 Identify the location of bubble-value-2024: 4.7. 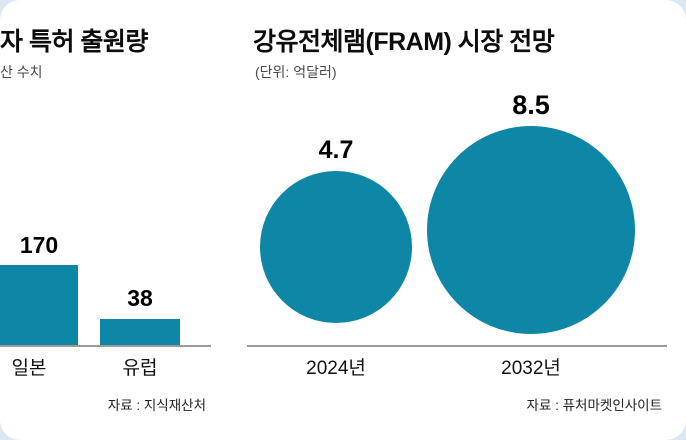
(336, 150).